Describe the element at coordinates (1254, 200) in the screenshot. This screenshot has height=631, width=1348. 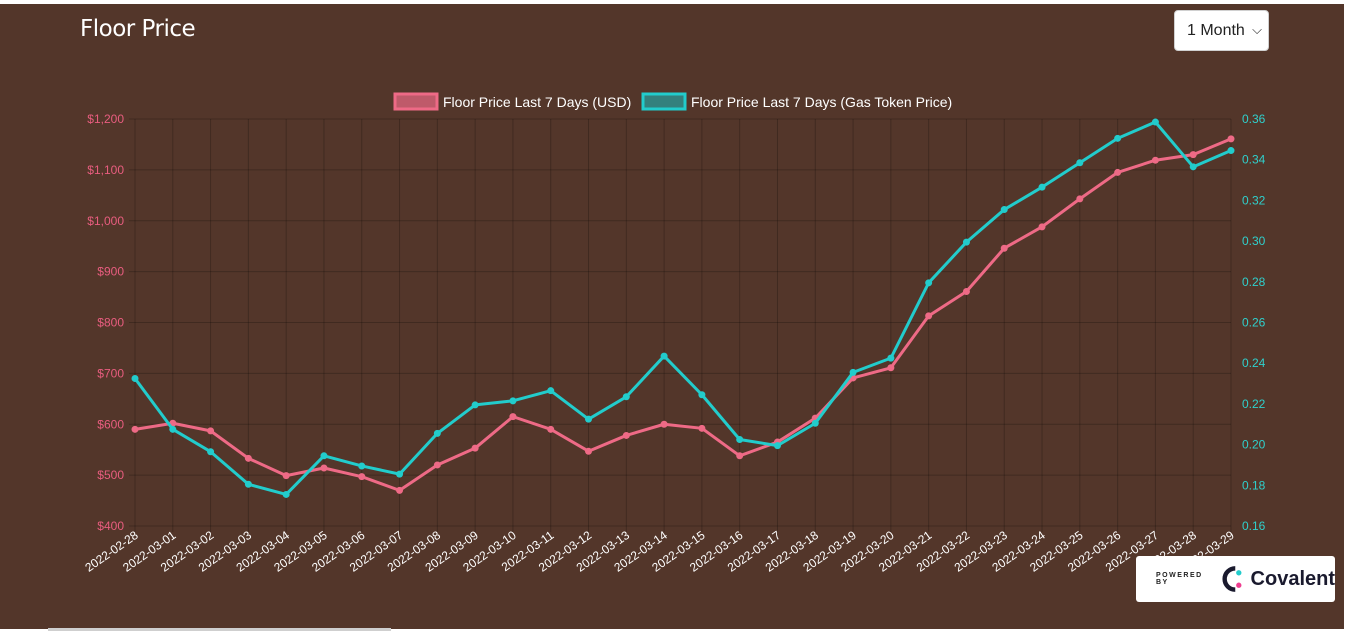
I see `y-right-tick-label: 0.32` at that location.